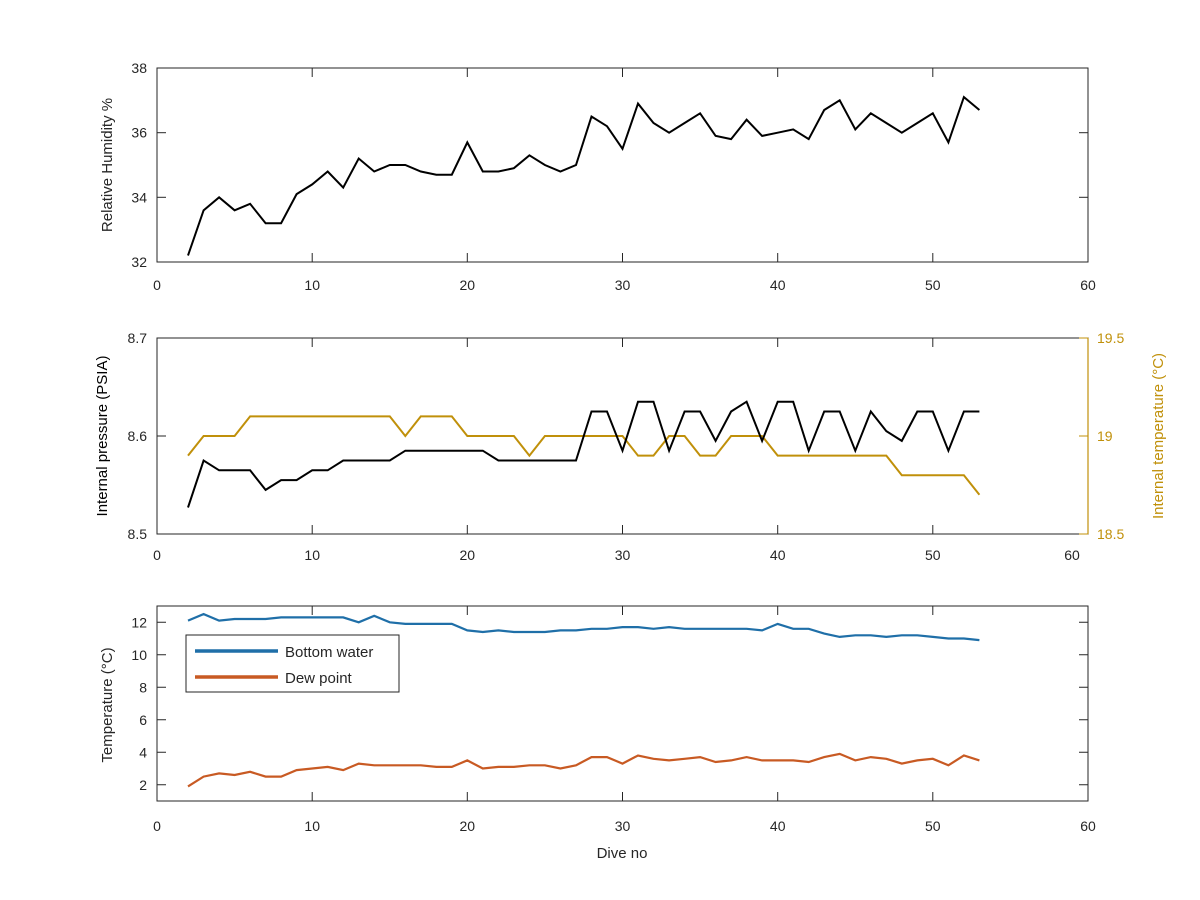  What do you see at coordinates (1158, 436) in the screenshot?
I see `ylabel-internal-temperature: Internal temperature (°C)` at bounding box center [1158, 436].